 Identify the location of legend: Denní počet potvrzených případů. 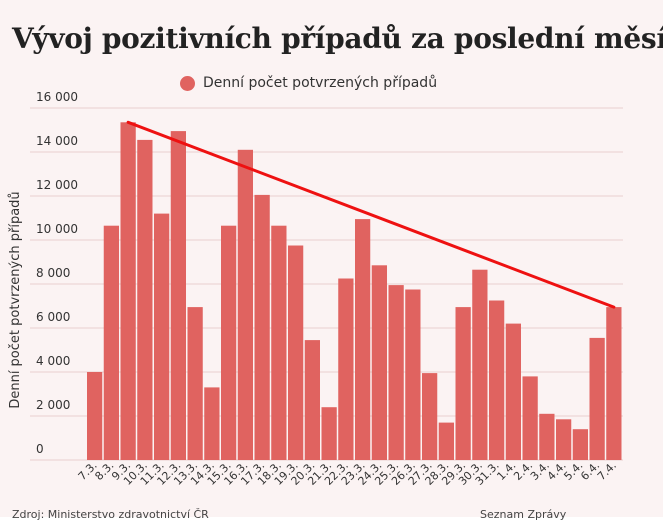
(308, 83).